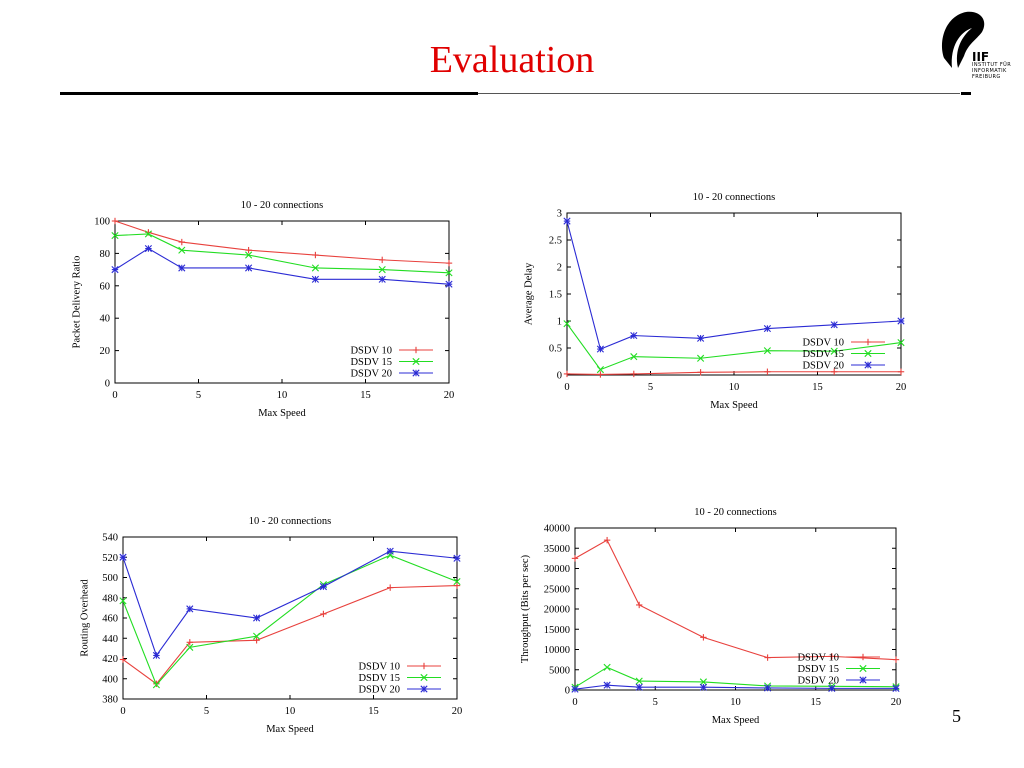 Image resolution: width=1024 pixels, height=768 pixels. Describe the element at coordinates (105, 351) in the screenshot. I see `y-tick-label: 20` at that location.